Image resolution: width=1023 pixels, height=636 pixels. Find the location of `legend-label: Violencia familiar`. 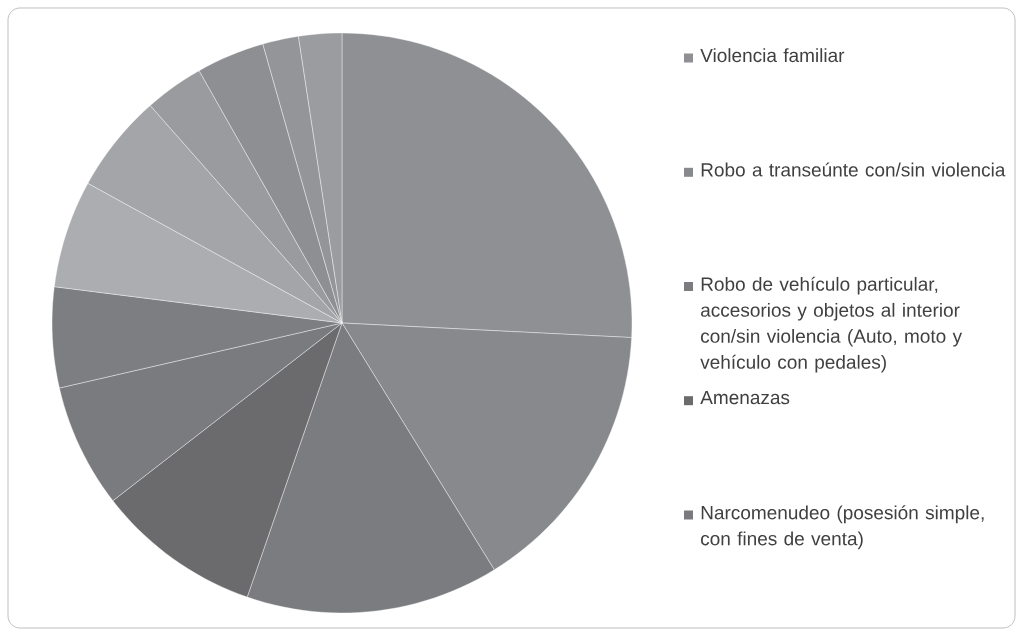

legend-label: Violencia familiar is located at coordinates (772, 55).